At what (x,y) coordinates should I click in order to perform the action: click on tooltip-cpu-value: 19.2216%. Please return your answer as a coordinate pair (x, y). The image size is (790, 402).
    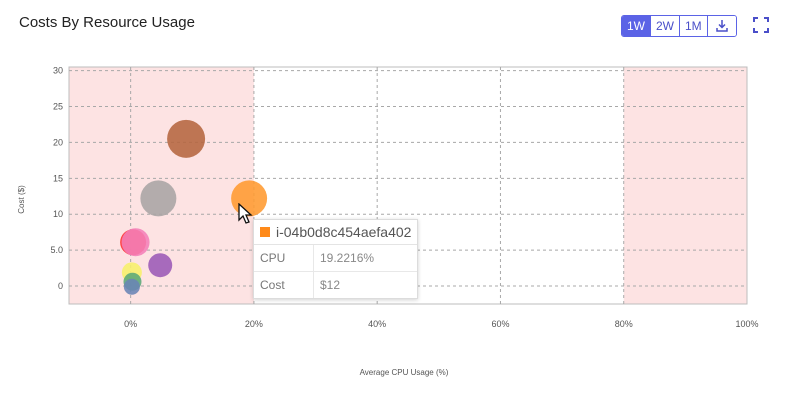
    Looking at the image, I should click on (347, 258).